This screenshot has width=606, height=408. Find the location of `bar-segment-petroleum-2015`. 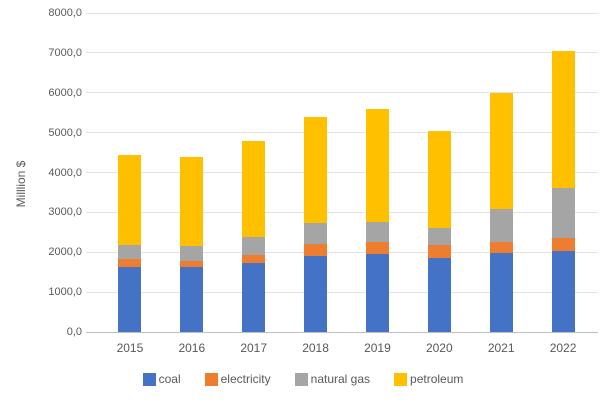

bar-segment-petroleum-2015 is located at coordinates (130, 200).